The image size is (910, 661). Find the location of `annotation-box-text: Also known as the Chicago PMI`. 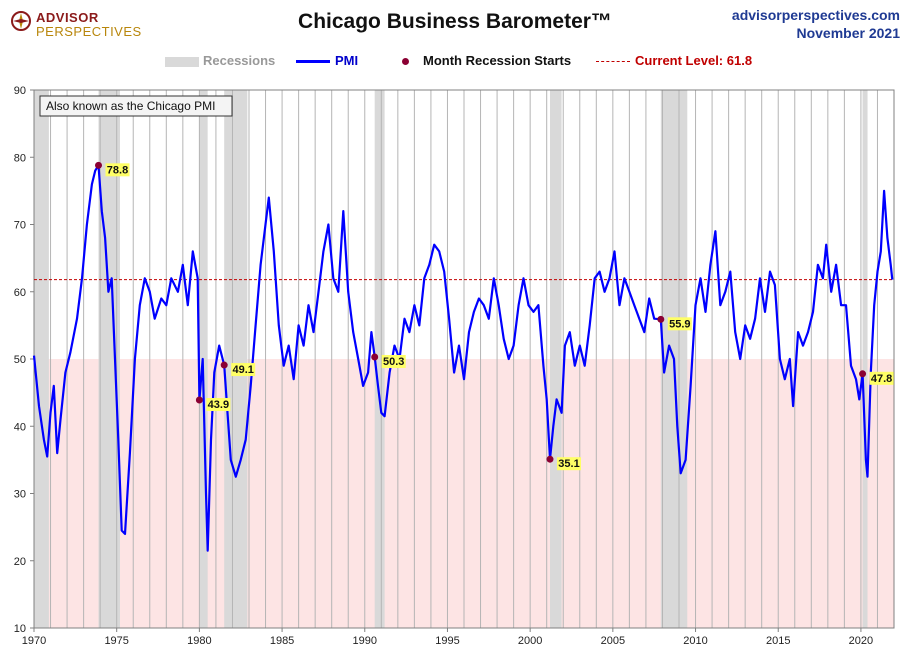

annotation-box-text: Also known as the Chicago PMI is located at coordinates (130, 106).